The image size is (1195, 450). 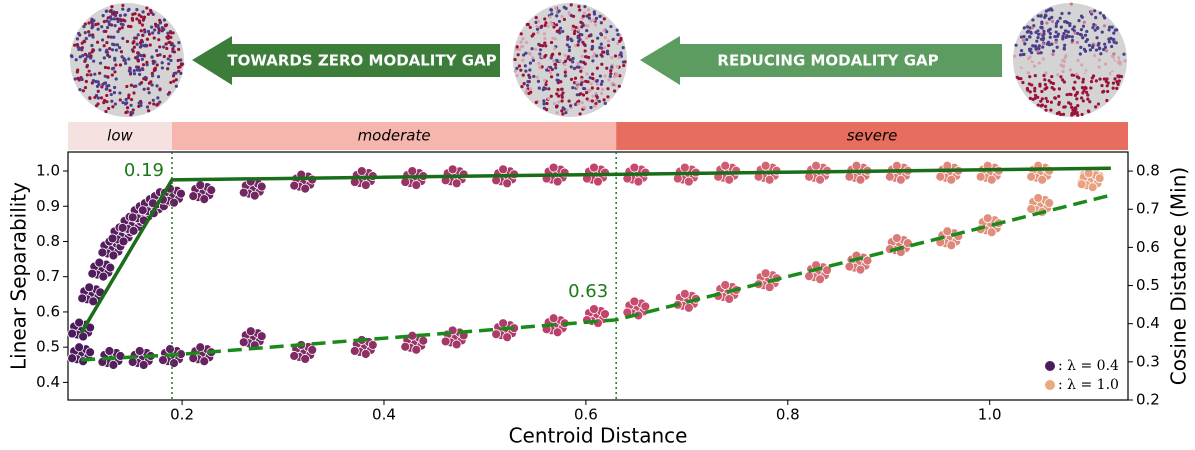 I want to click on y2-axis-label: Cosine Distance (Min), so click(x=1179, y=276).